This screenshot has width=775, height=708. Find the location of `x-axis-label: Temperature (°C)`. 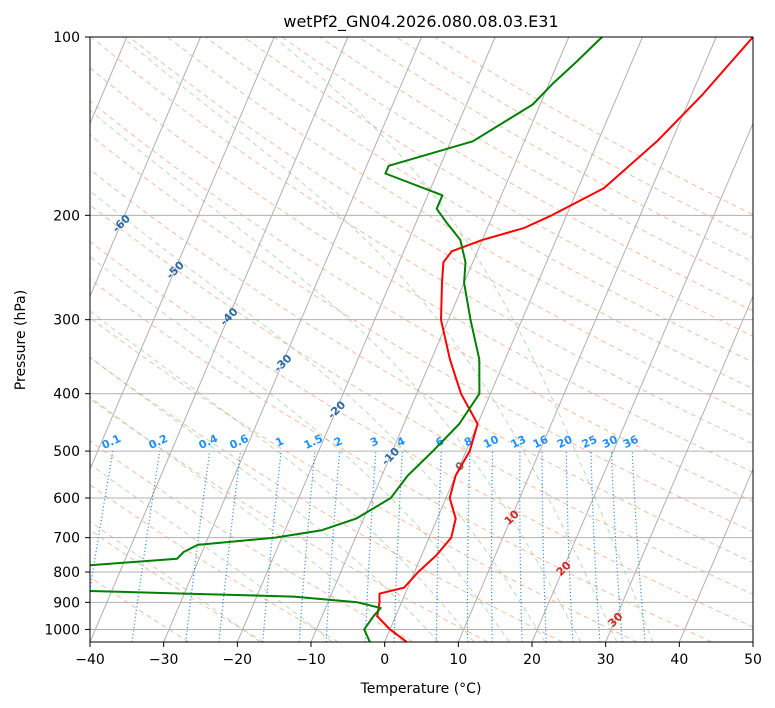

x-axis-label: Temperature (°C) is located at coordinates (421, 689).